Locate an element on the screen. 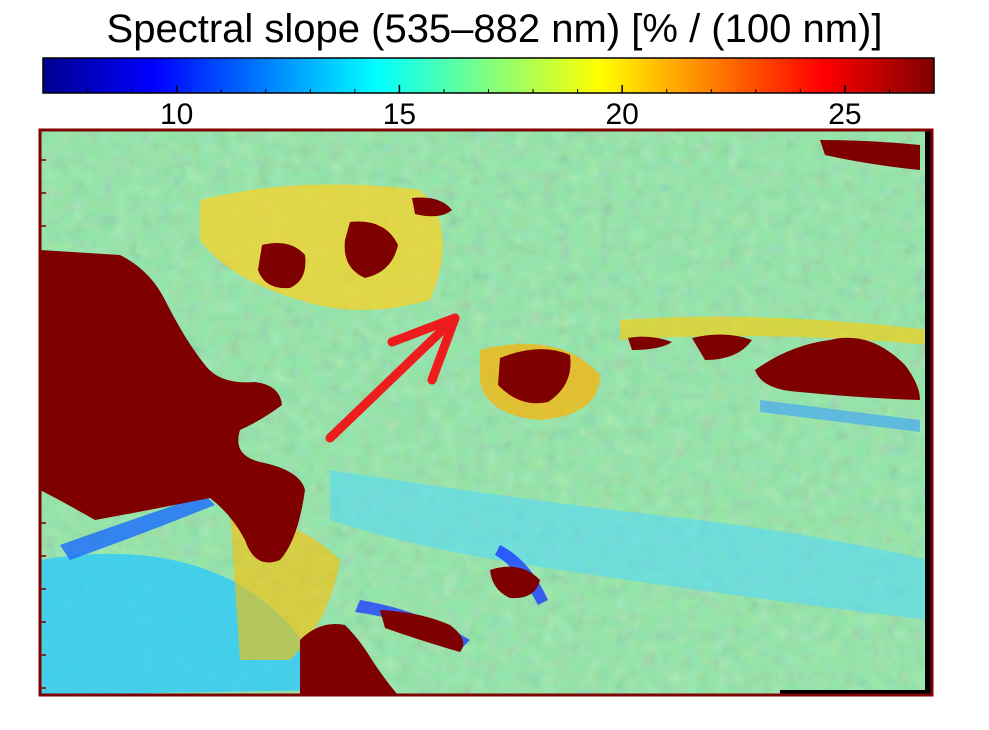 This screenshot has width=989, height=730. annotation-arrow is located at coordinates (392, 378).